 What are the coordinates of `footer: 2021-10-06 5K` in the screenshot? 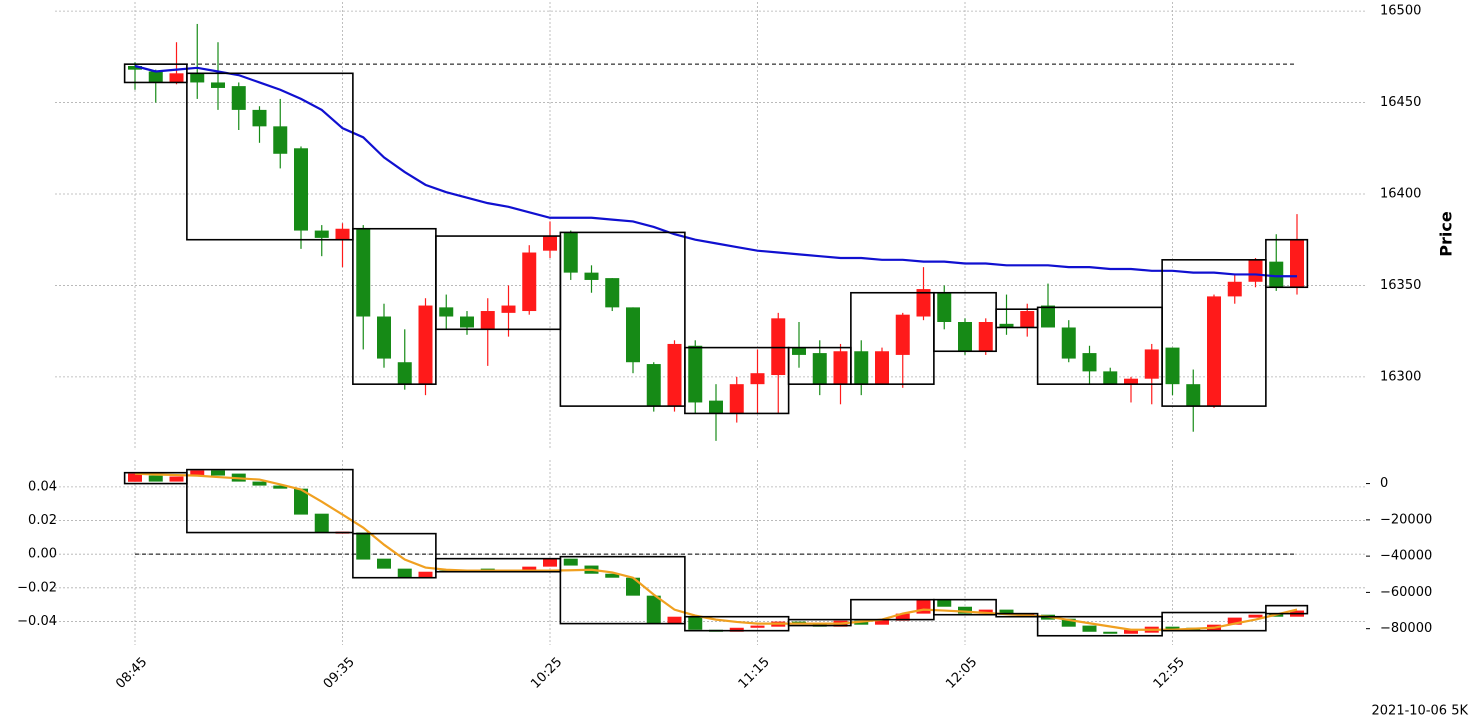 It's located at (1420, 711).